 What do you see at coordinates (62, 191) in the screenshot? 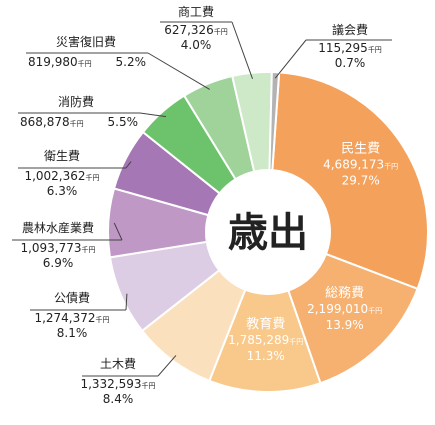
I see `slice-percent-eisei: 6.3%` at bounding box center [62, 191].